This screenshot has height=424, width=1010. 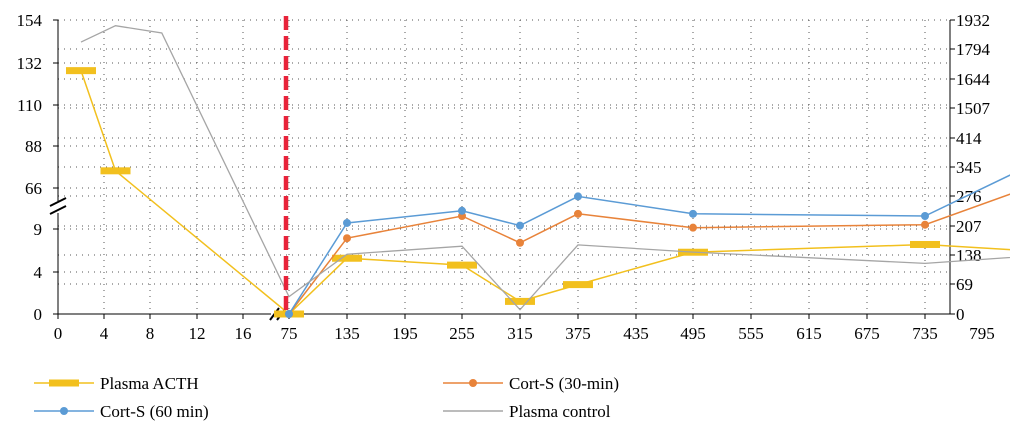 What do you see at coordinates (29, 105) in the screenshot?
I see `y-left-tick-label: 110` at bounding box center [29, 105].